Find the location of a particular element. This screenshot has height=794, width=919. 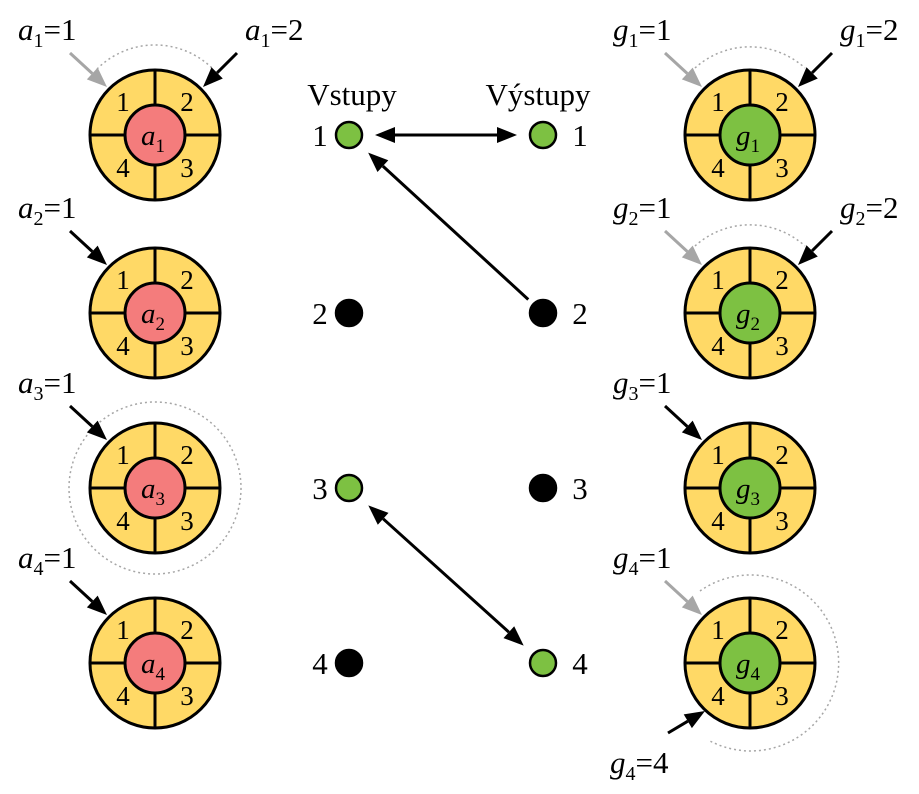

input-wheel-3: 1 2 3 4 a3 a3=1 is located at coordinates (130, 470).